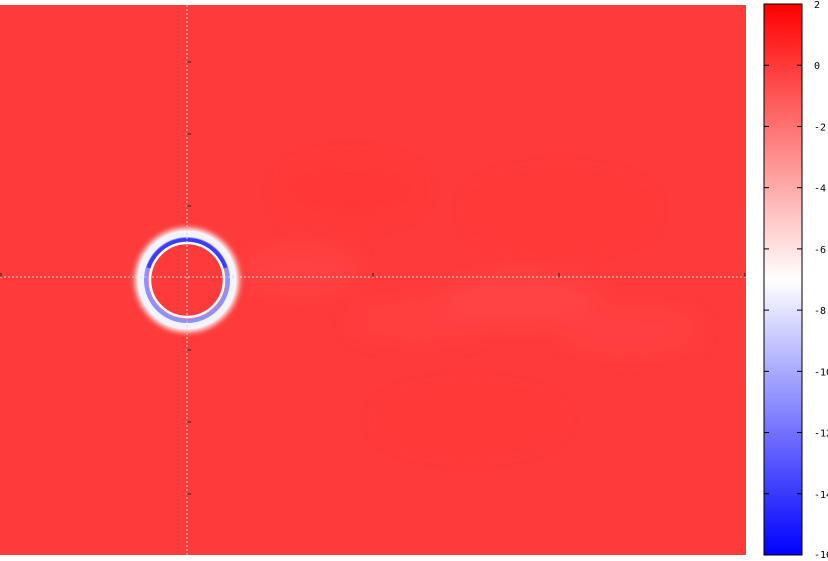 The width and height of the screenshot is (828, 561). I want to click on colorbar-tick-label: 2, so click(817, 5).